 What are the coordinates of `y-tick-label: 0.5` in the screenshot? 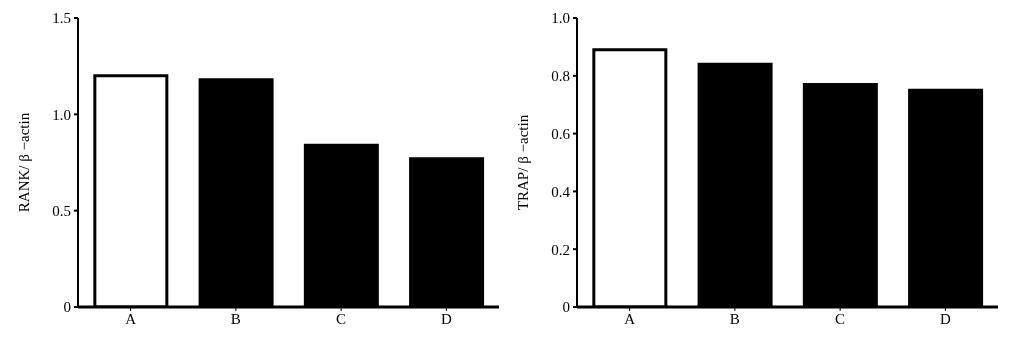 It's located at (61, 210).